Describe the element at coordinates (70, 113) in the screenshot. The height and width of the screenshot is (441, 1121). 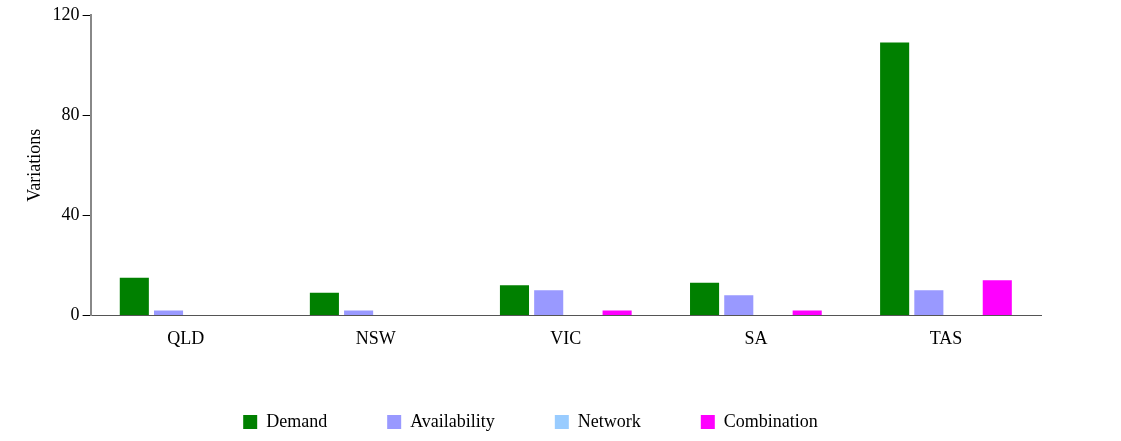
I see `y-tick-label: 80` at that location.